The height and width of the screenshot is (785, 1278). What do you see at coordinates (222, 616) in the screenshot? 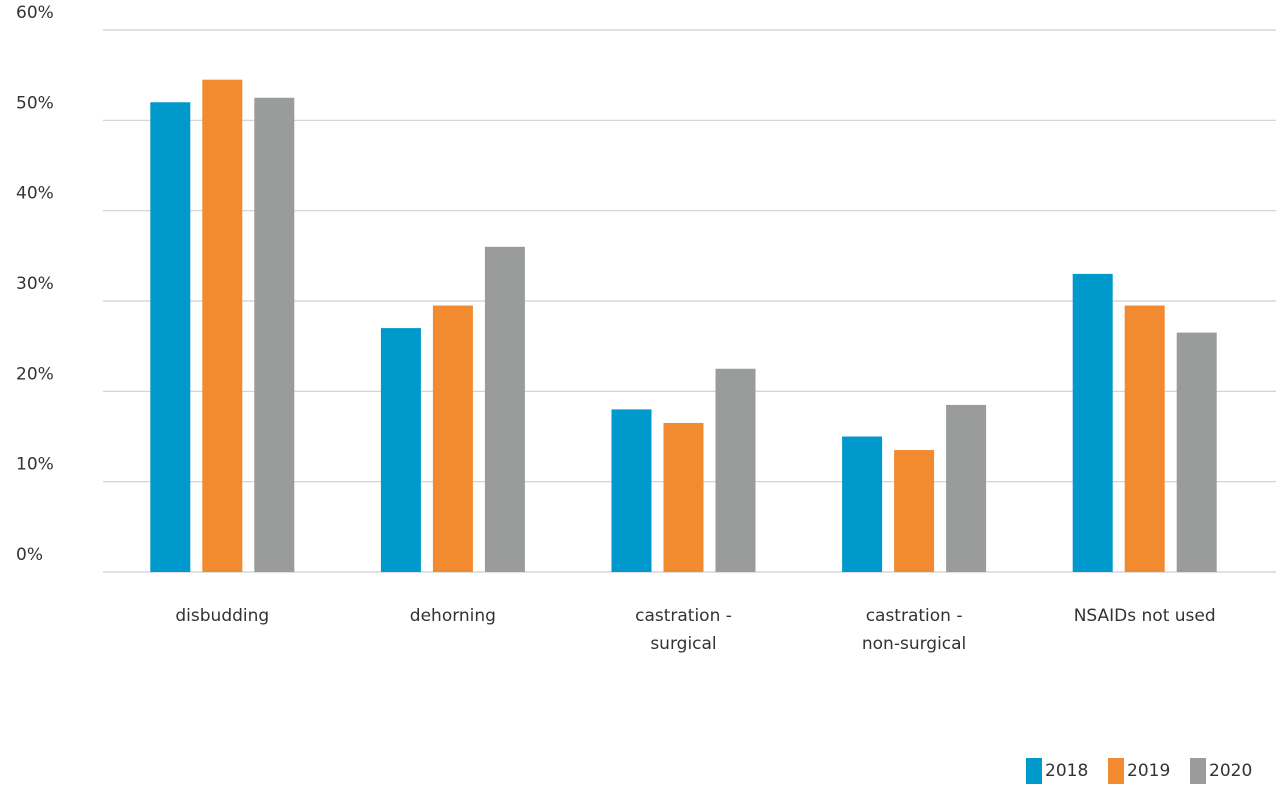
I see `category-label: disbudding` at bounding box center [222, 616].